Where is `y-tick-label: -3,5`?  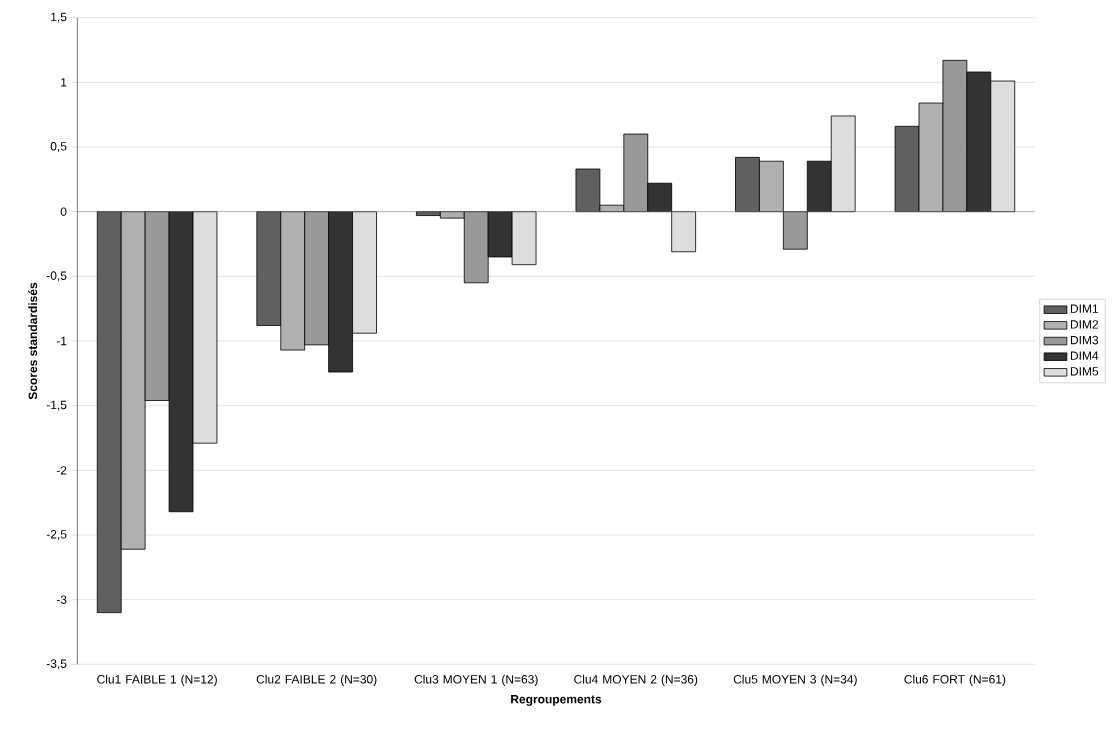 y-tick-label: -3,5 is located at coordinates (56, 664).